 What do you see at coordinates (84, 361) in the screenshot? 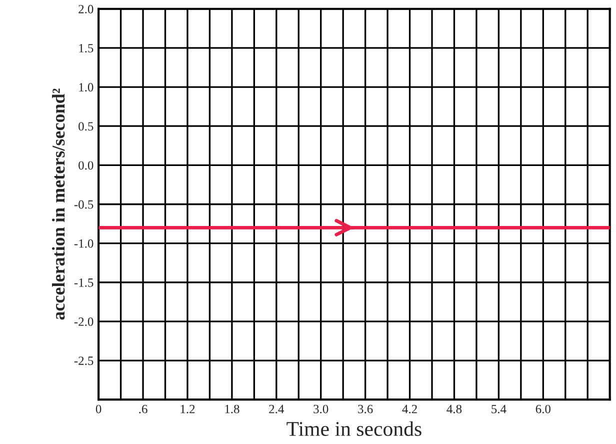
I see `y-tick-label: -2.5` at bounding box center [84, 361].